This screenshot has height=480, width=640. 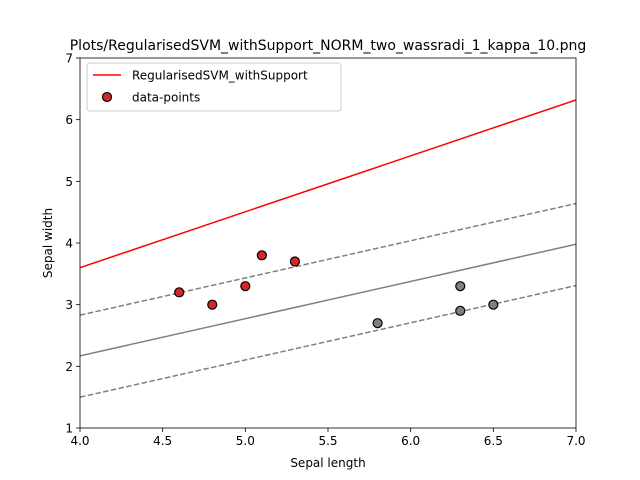 I want to click on x-tick-label: 4.0, so click(x=79, y=441).